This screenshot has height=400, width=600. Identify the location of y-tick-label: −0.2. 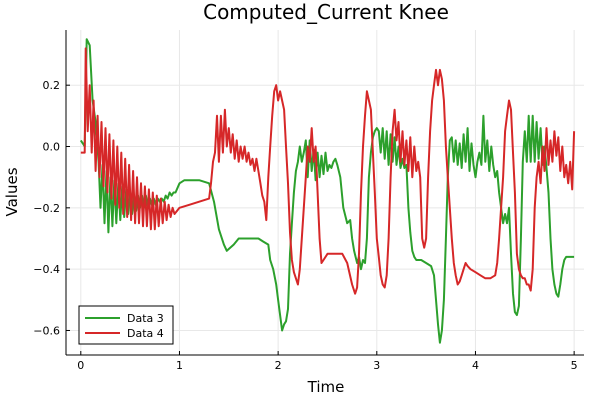
(46, 208).